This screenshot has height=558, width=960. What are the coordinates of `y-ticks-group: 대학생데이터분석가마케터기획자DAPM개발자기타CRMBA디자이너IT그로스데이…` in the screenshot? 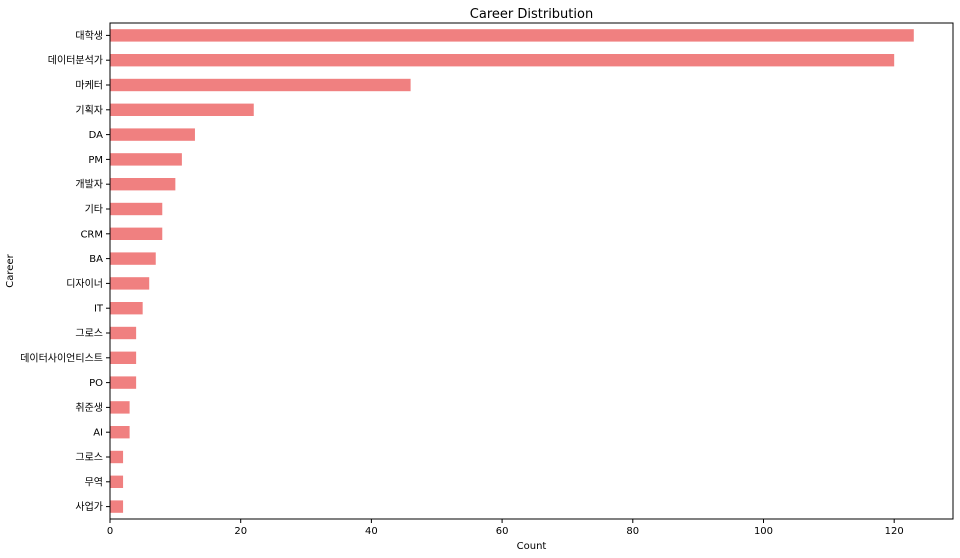 It's located at (65, 271).